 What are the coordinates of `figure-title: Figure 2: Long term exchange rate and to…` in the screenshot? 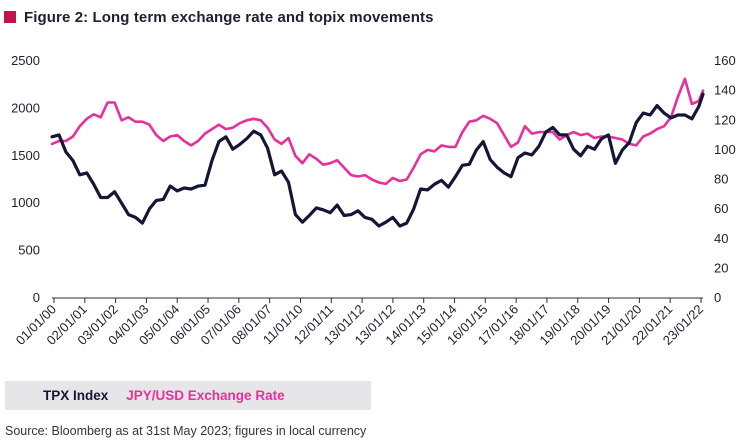 It's located at (219, 17).